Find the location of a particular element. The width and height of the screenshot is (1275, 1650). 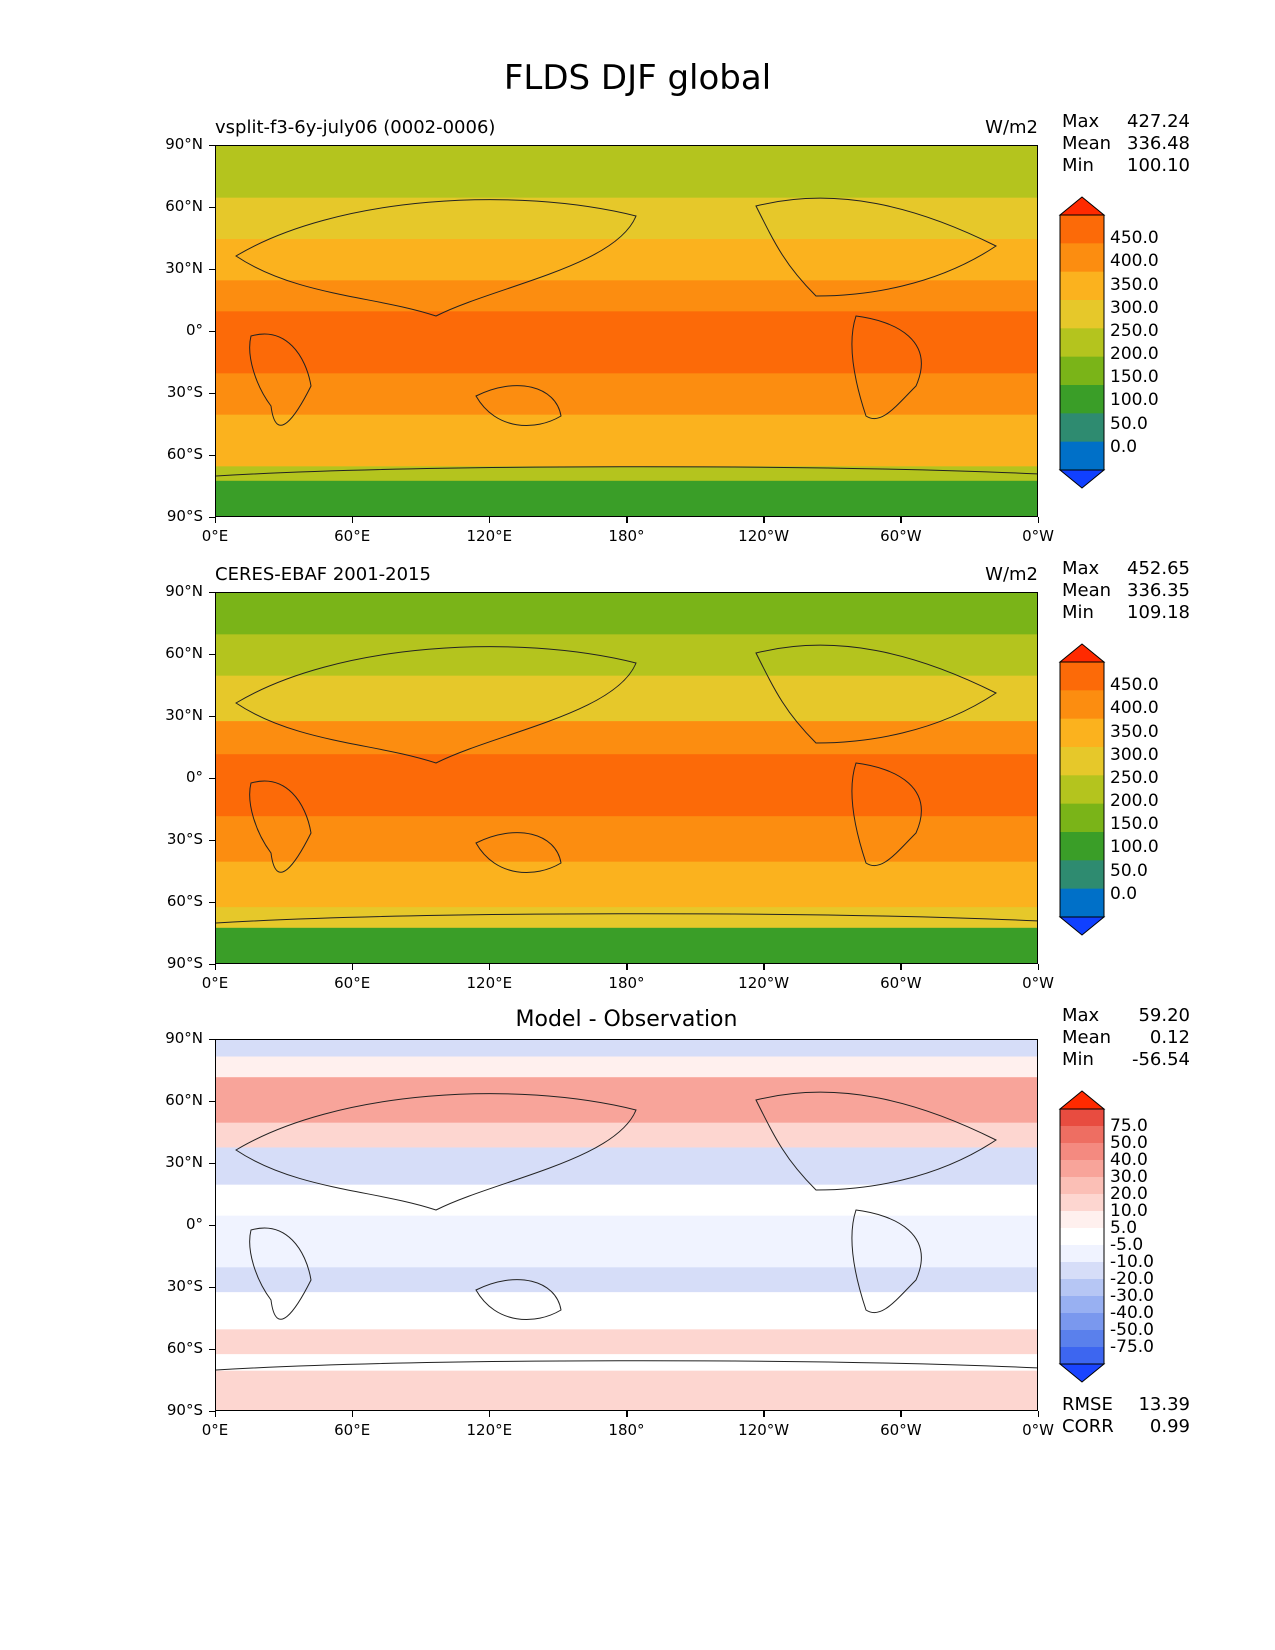

stat-value: 100.10 is located at coordinates (1158, 165).